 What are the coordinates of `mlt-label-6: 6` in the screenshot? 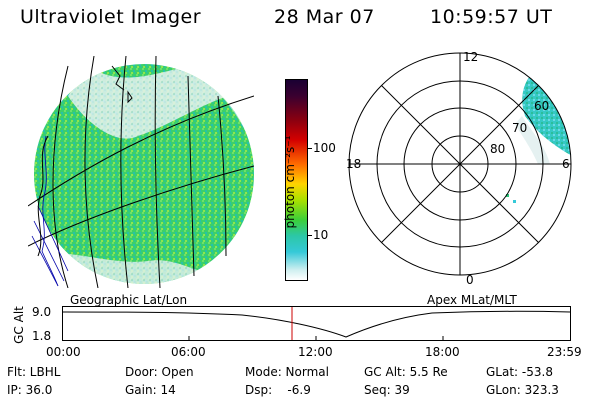 It's located at (566, 164).